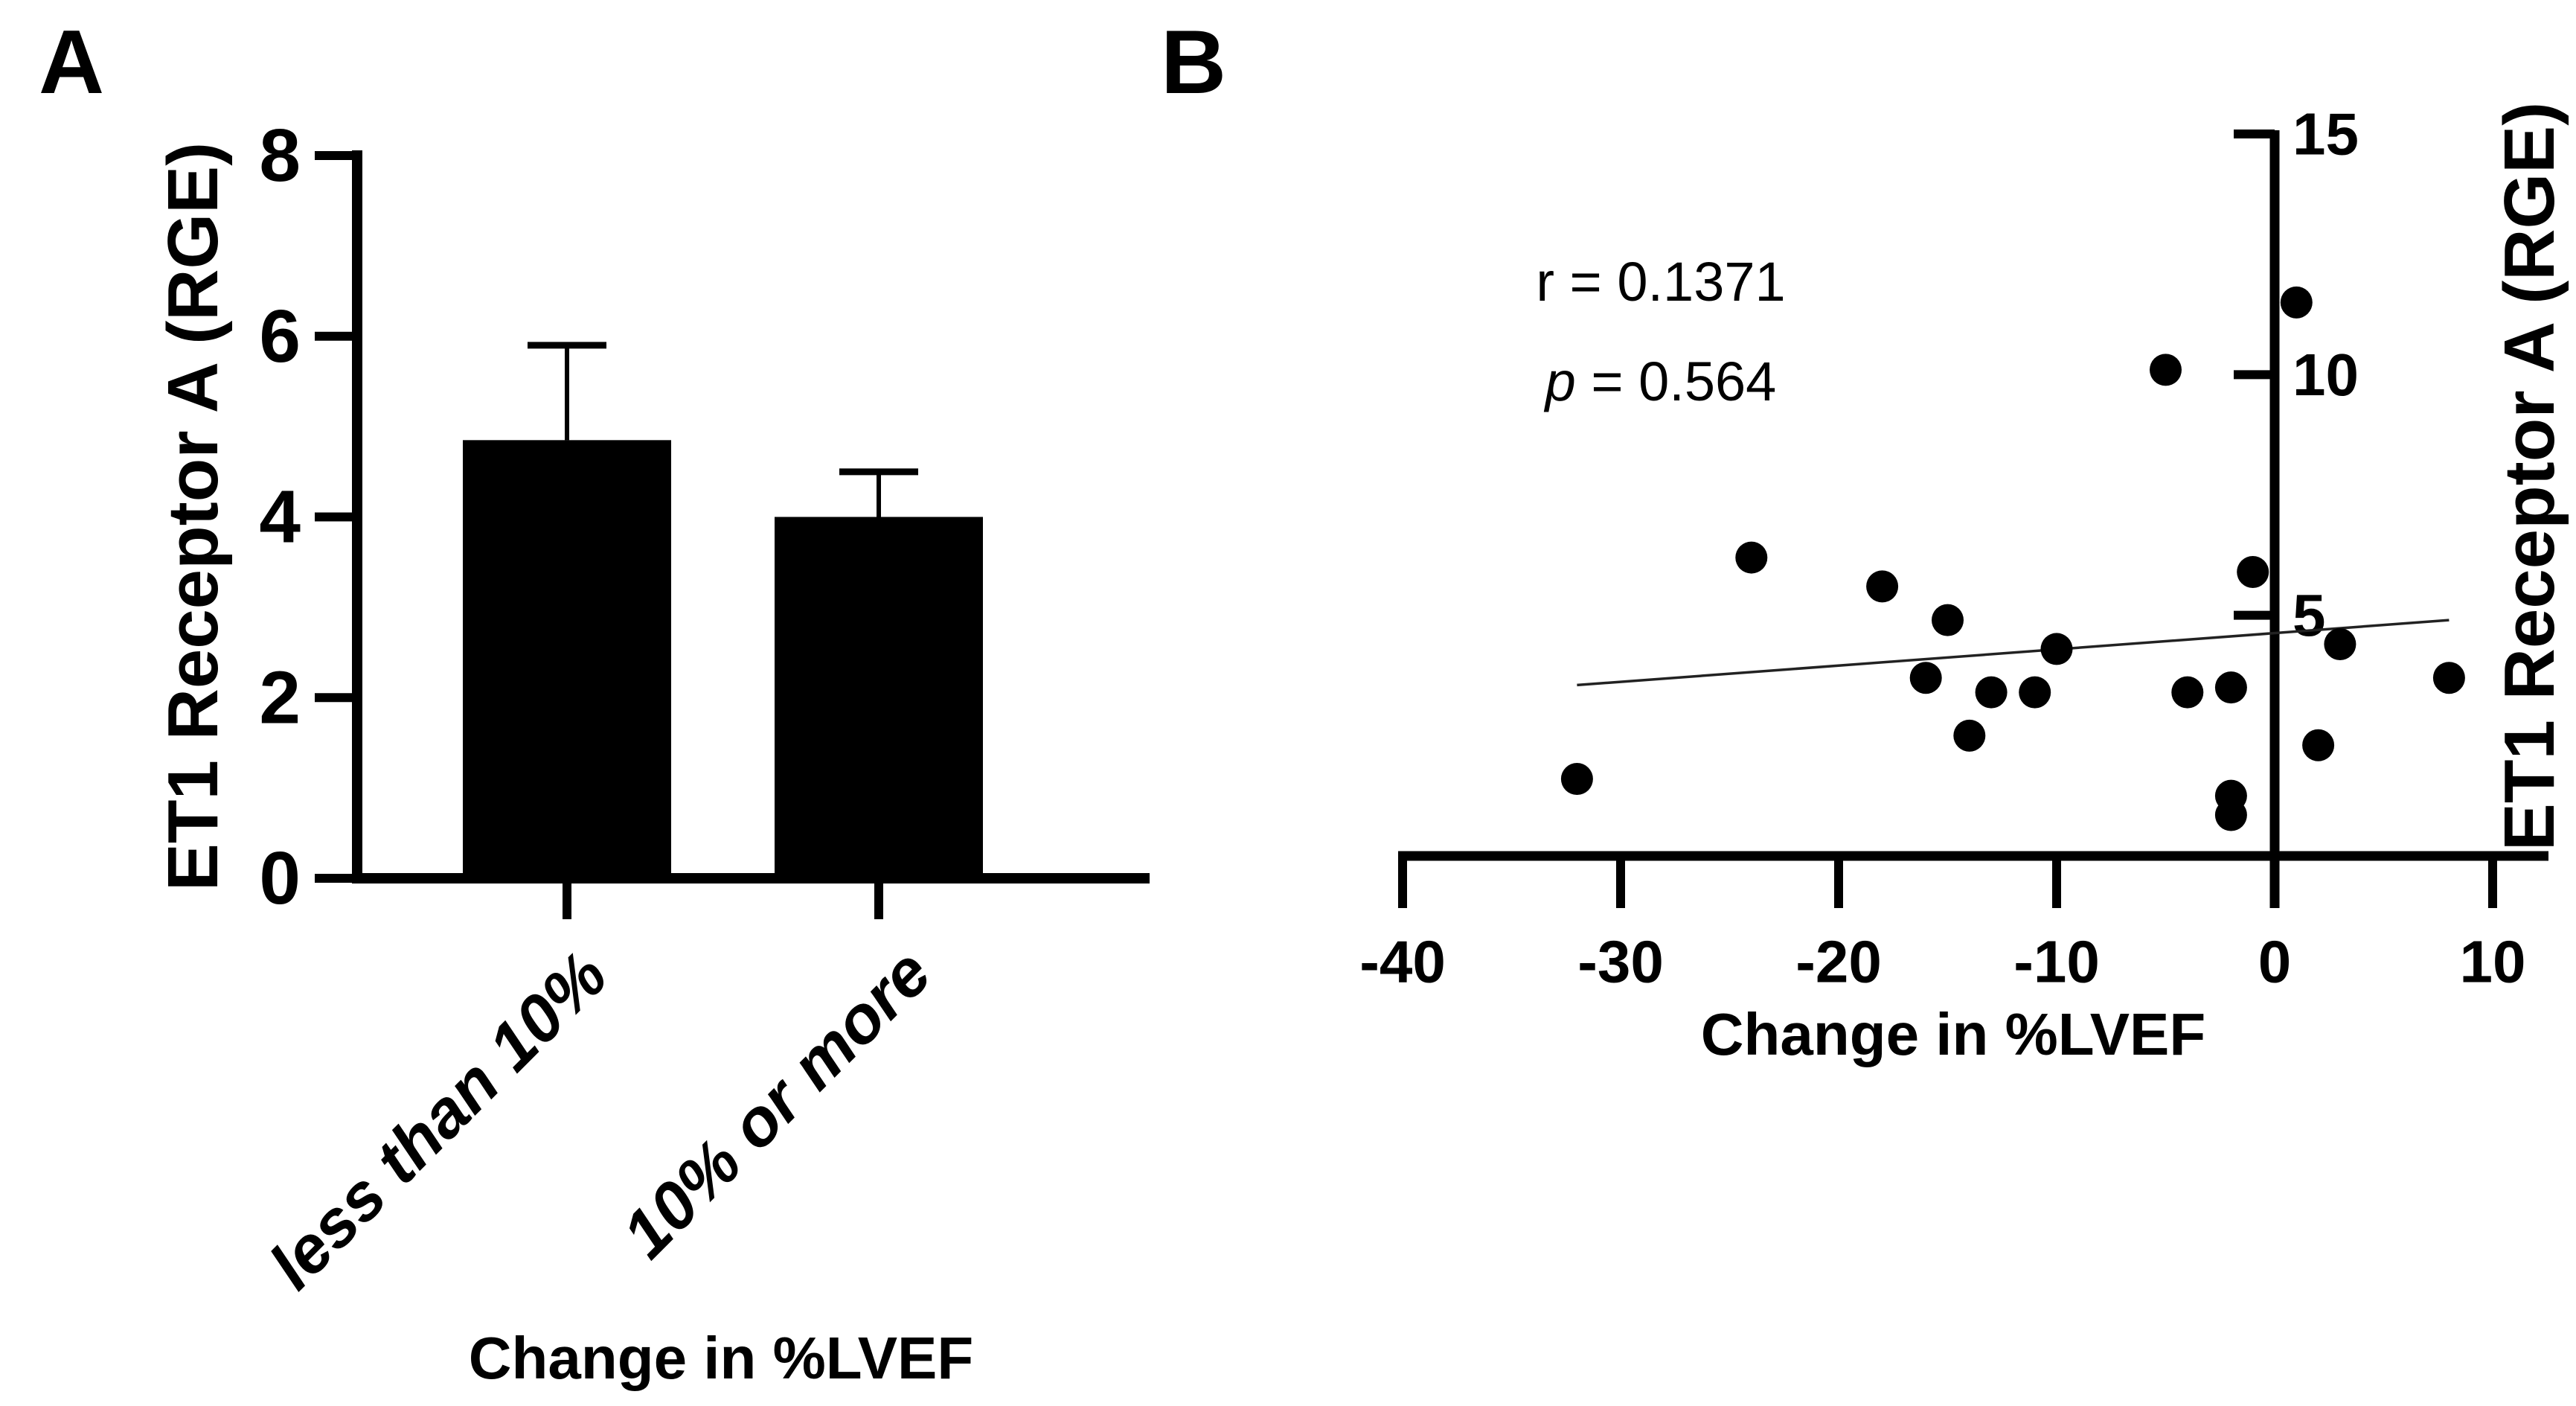  What do you see at coordinates (1621, 962) in the screenshot?
I see `tick-label: -30` at bounding box center [1621, 962].